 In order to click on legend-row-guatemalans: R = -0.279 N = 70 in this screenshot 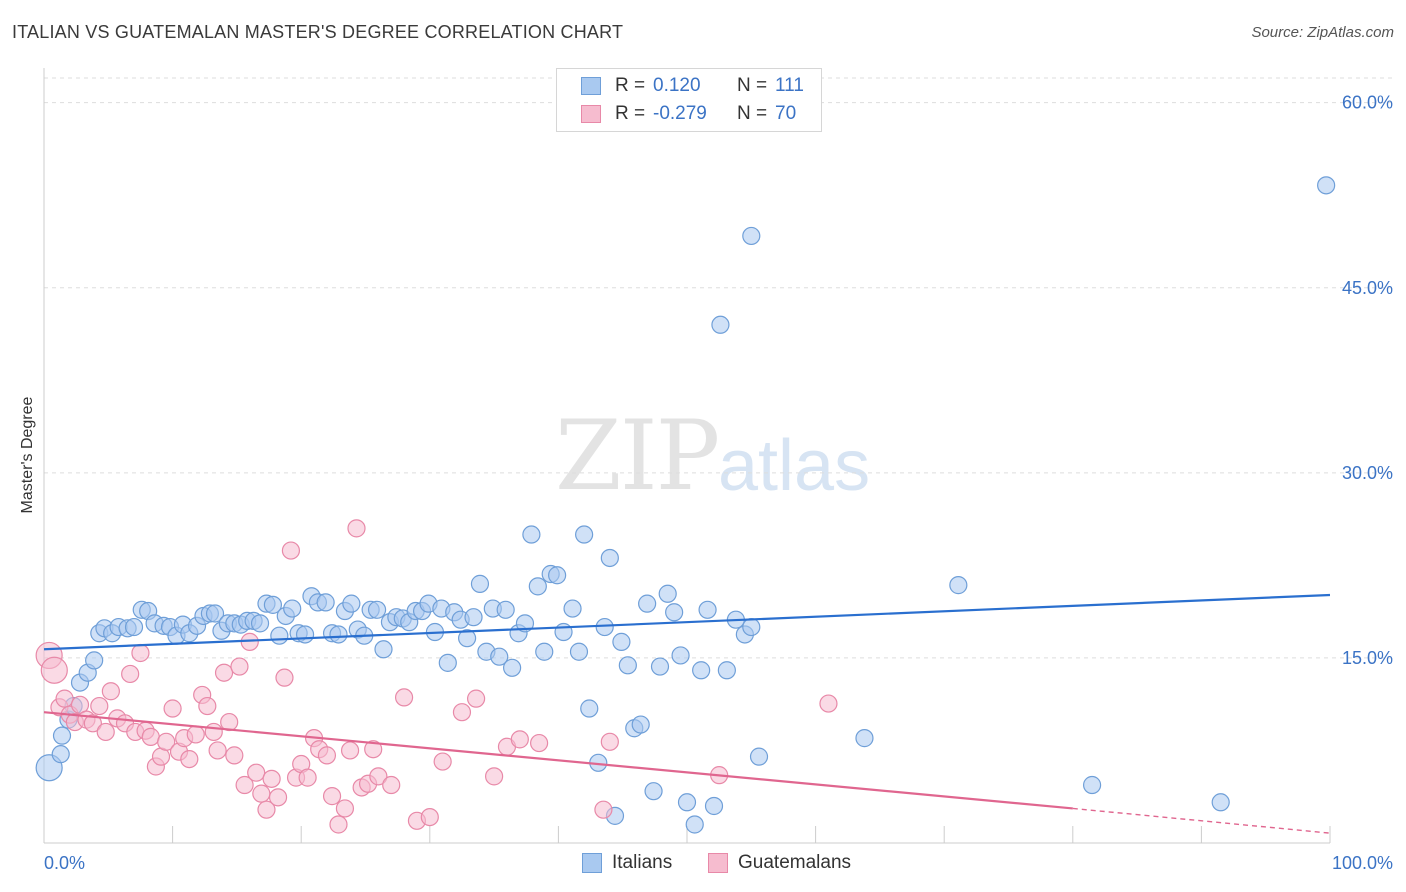, I will do `click(688, 114)`.